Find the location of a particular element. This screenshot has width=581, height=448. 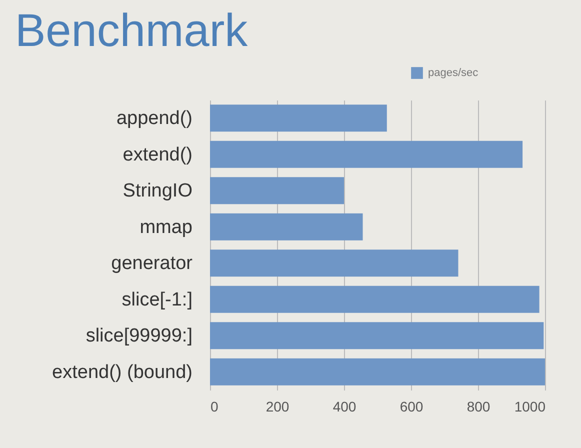

y-tick-label: generator is located at coordinates (152, 263).